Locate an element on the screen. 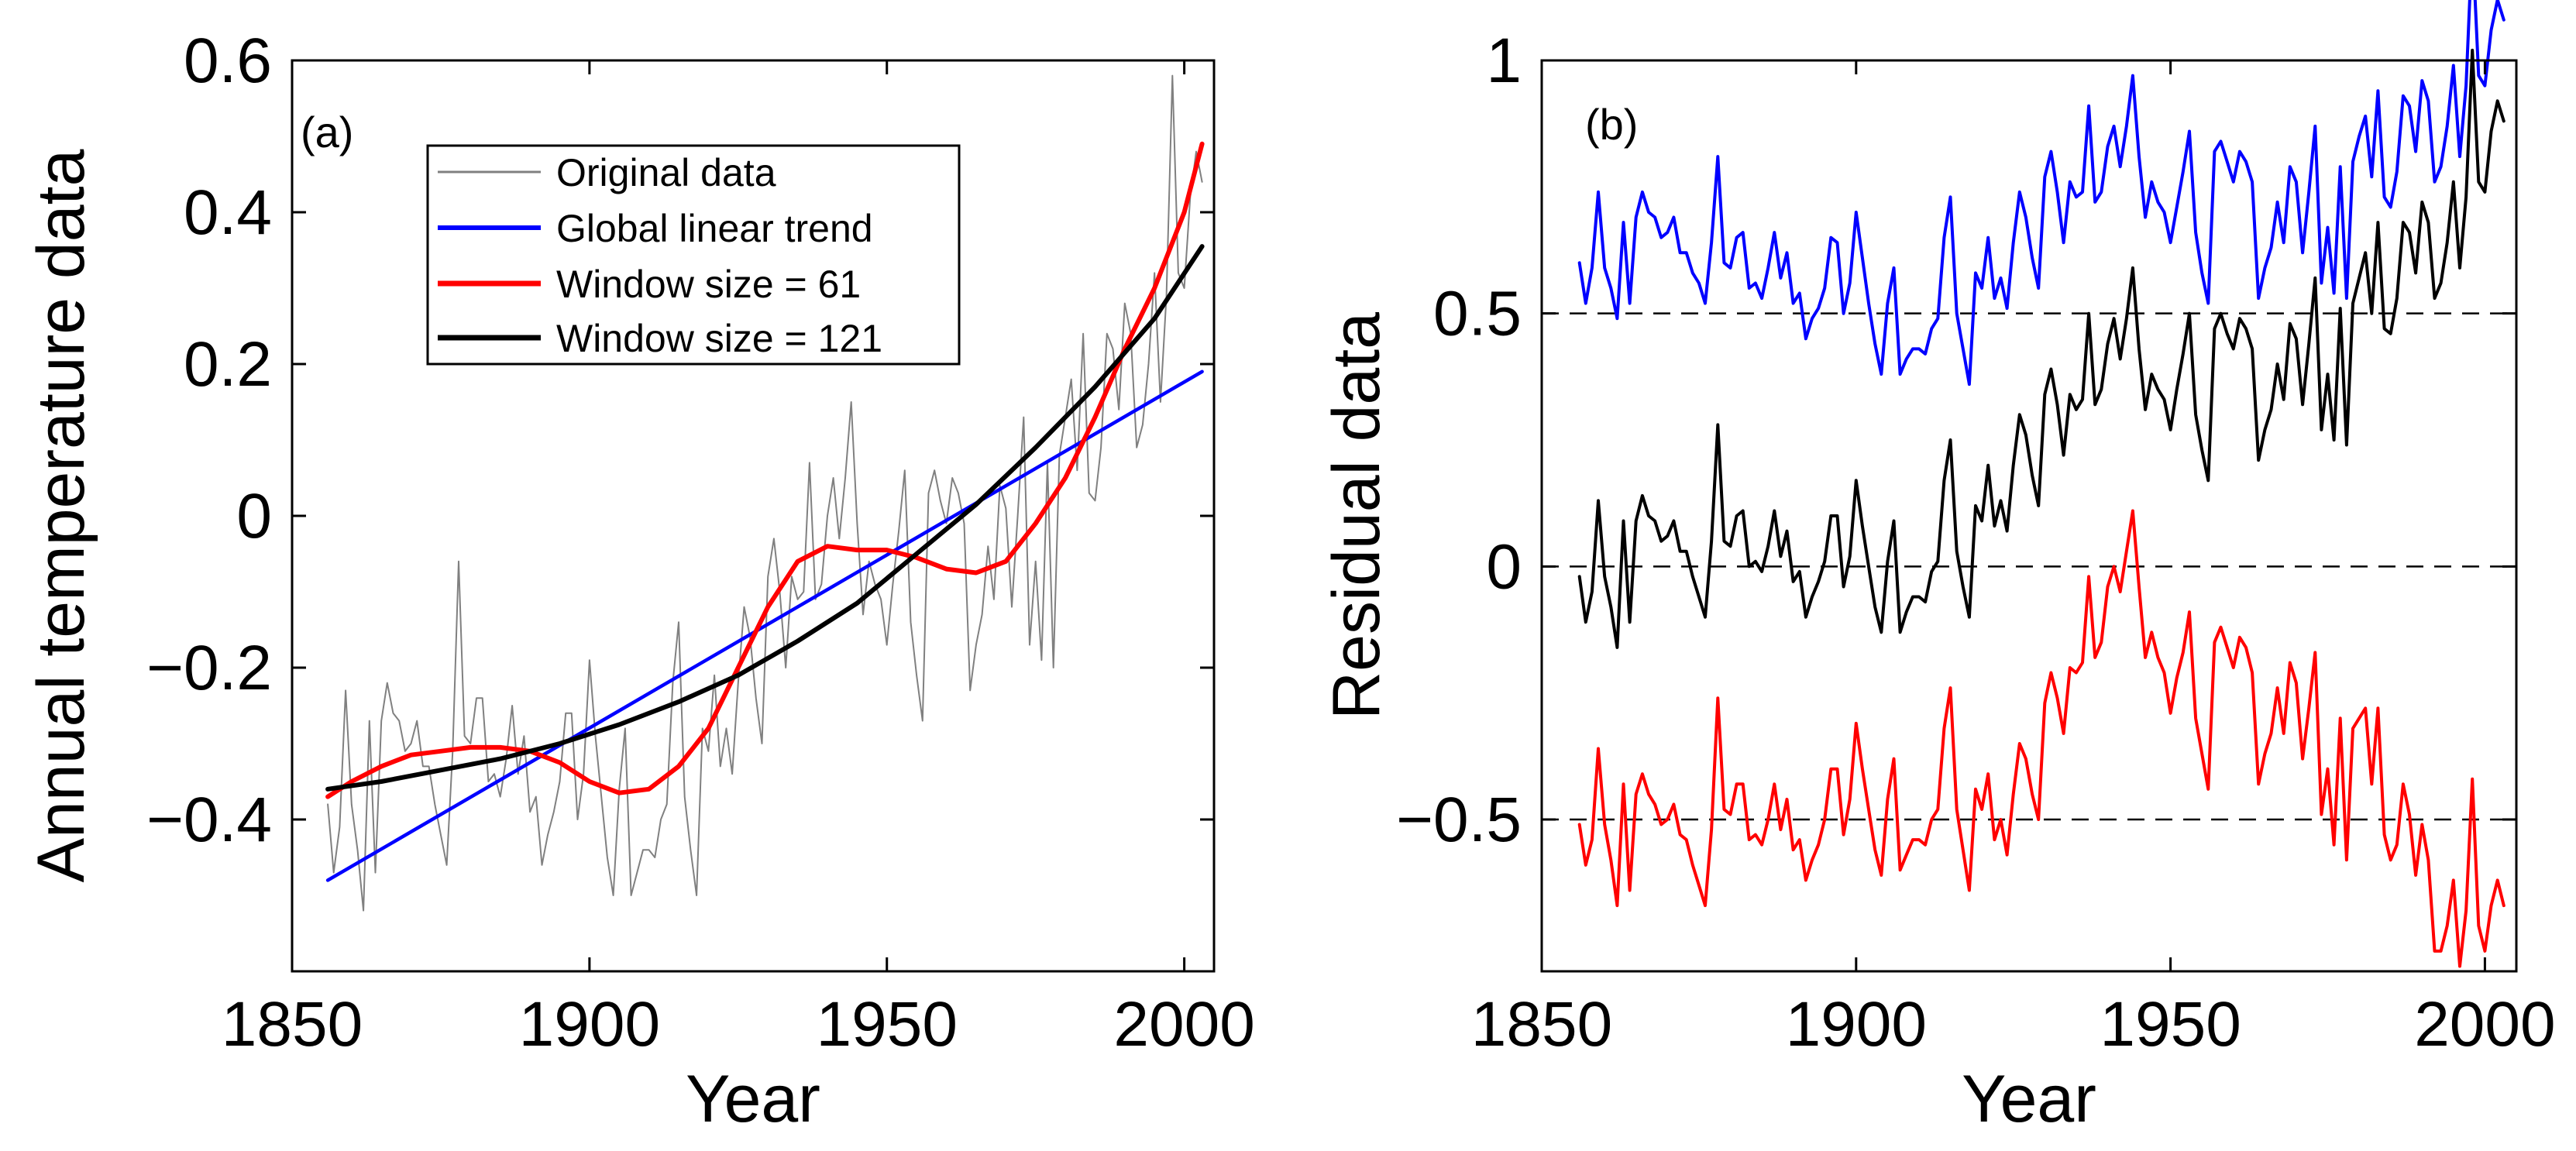 This screenshot has width=2576, height=1151. legend-label-window-61: Window size = 61 is located at coordinates (708, 285).